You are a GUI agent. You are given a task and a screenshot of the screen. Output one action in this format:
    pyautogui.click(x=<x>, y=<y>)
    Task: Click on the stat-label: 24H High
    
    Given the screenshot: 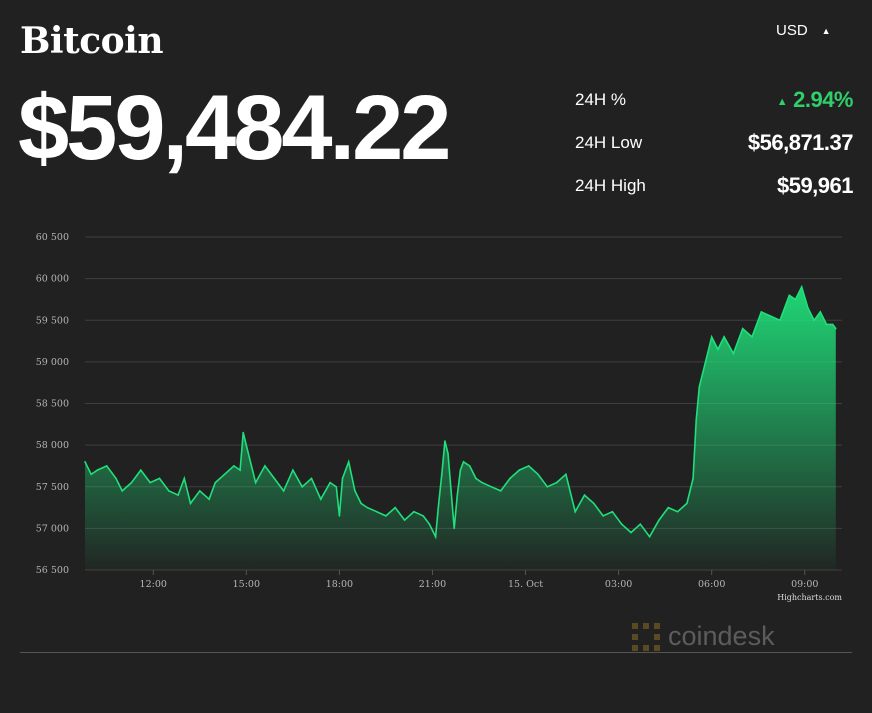 What is the action you would take?
    pyautogui.click(x=610, y=185)
    